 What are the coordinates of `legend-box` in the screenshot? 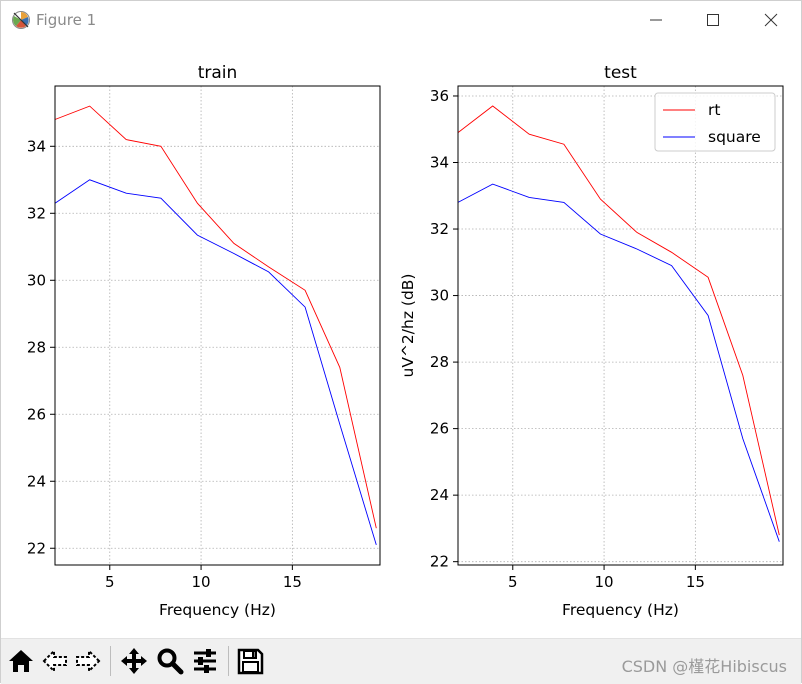 It's located at (715, 122).